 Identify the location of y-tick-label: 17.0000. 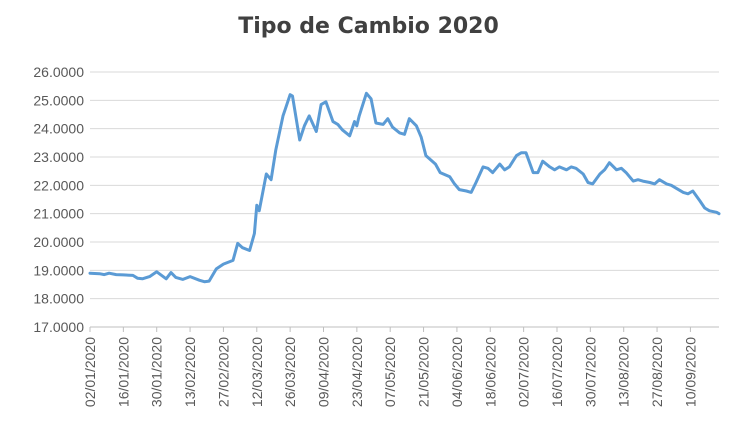
(58, 327).